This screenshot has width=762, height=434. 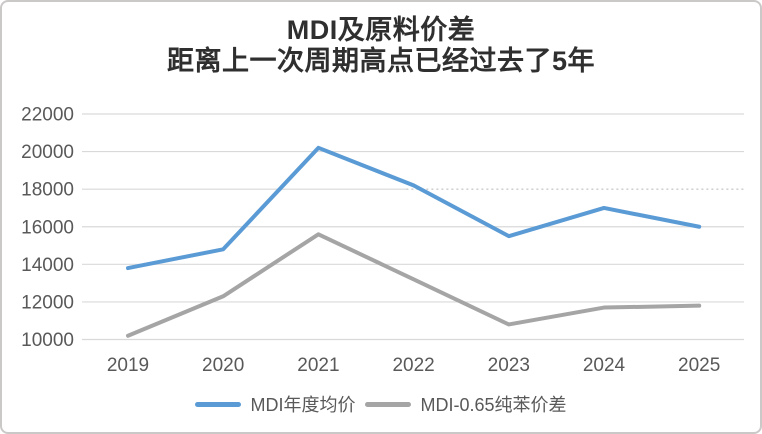 I want to click on chart-title: MDI及原料价差, so click(x=381, y=30).